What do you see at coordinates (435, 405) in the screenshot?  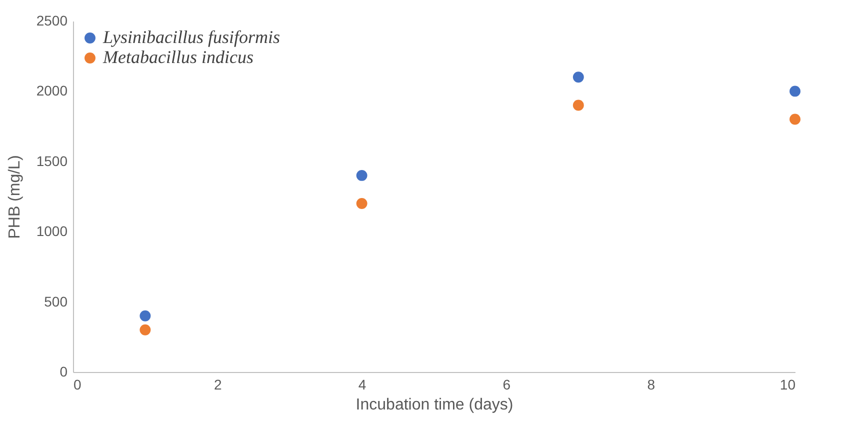 I see `x-axis-title: Incubation time (days)` at bounding box center [435, 405].